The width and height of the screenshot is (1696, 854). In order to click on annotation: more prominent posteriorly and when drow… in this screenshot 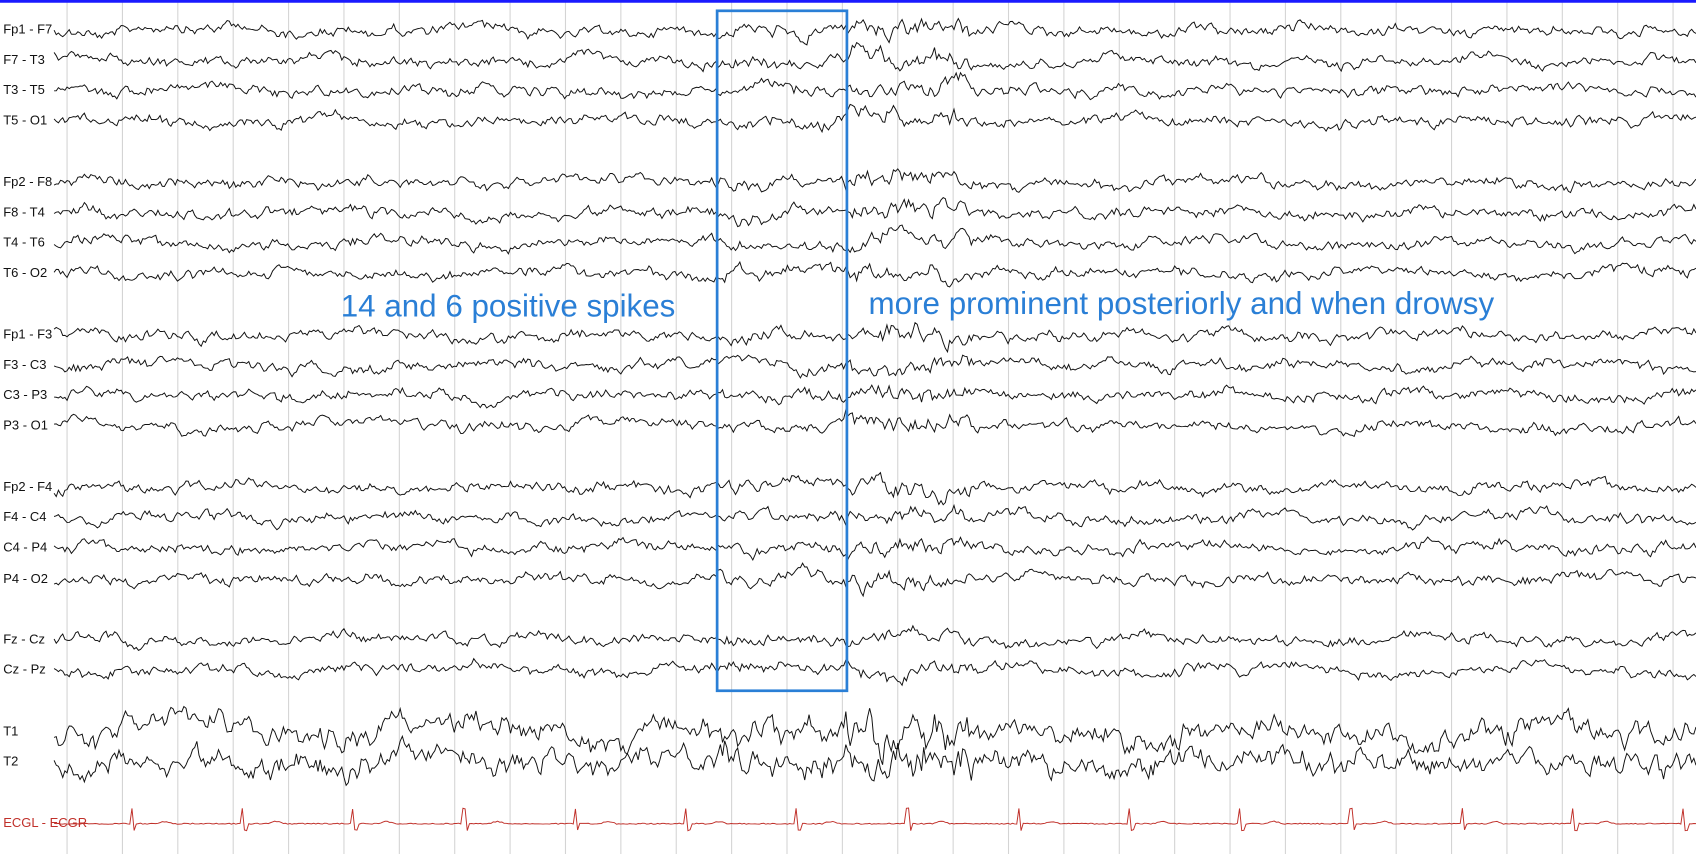, I will do `click(1182, 303)`.